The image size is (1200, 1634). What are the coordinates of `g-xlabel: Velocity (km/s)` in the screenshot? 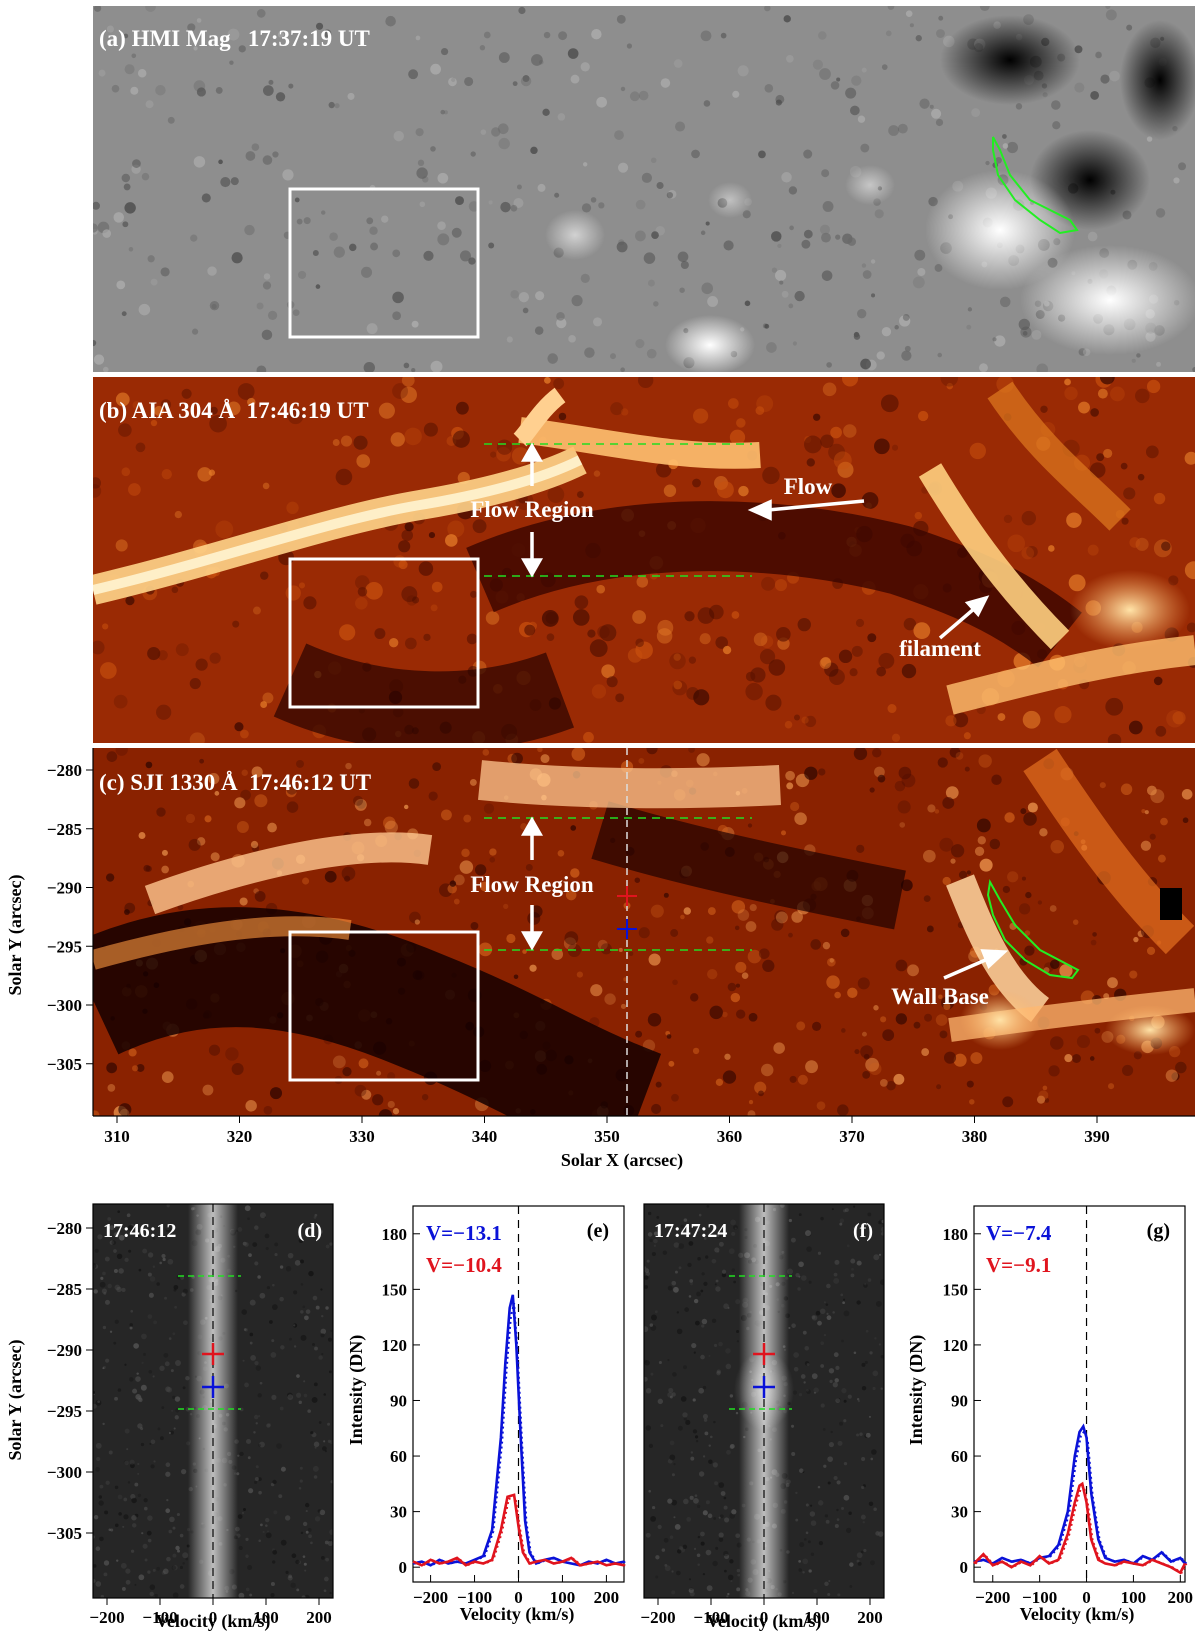 It's located at (1077, 1614).